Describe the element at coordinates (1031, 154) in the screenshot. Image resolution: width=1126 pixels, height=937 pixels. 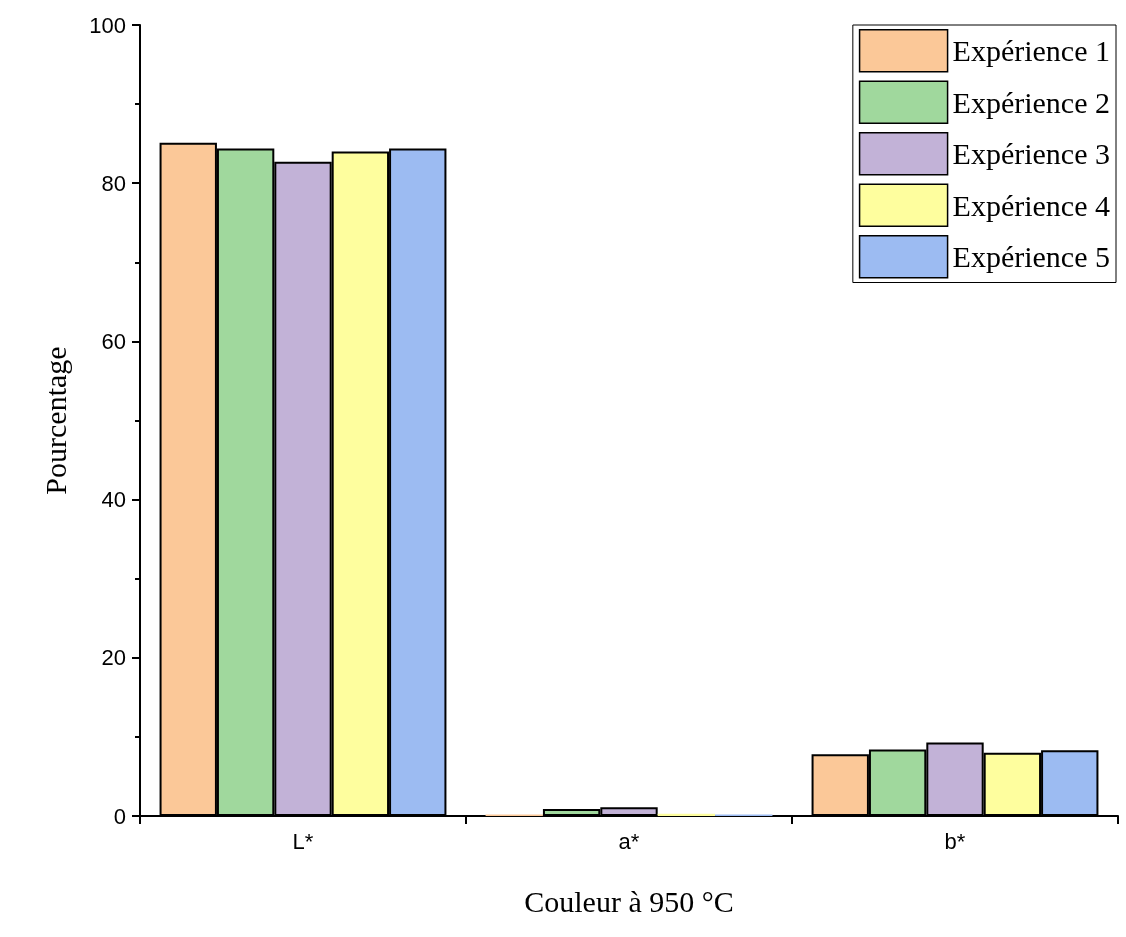
I see `legend-label: Expérience 3` at that location.